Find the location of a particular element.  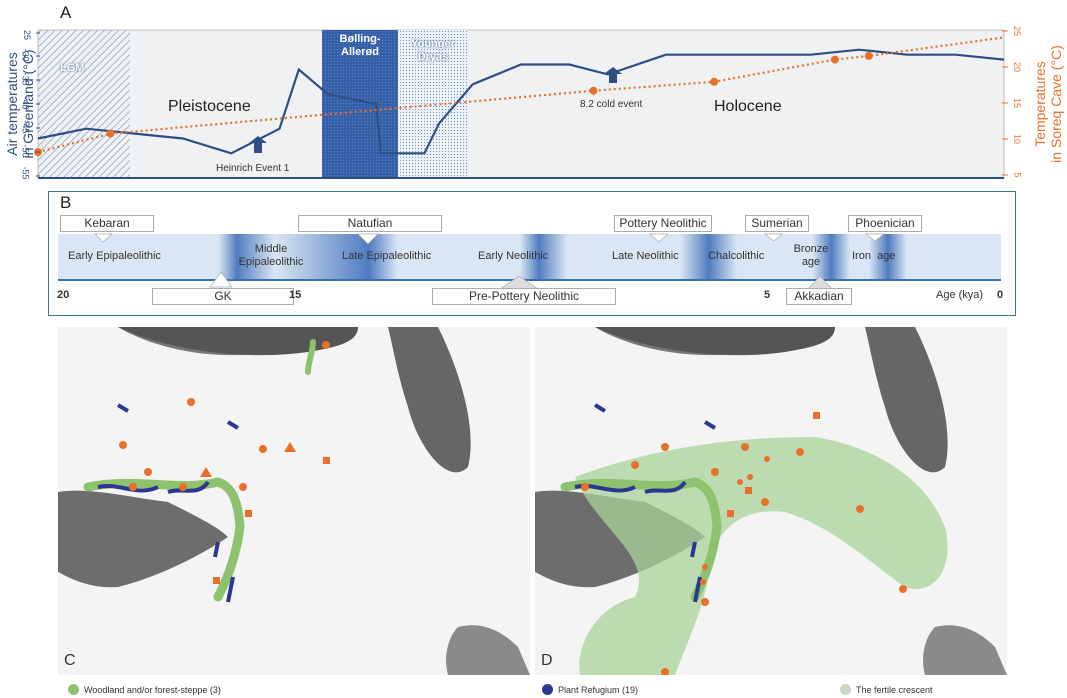

chalcolithic-label: Chalcolithic is located at coordinates (736, 256).